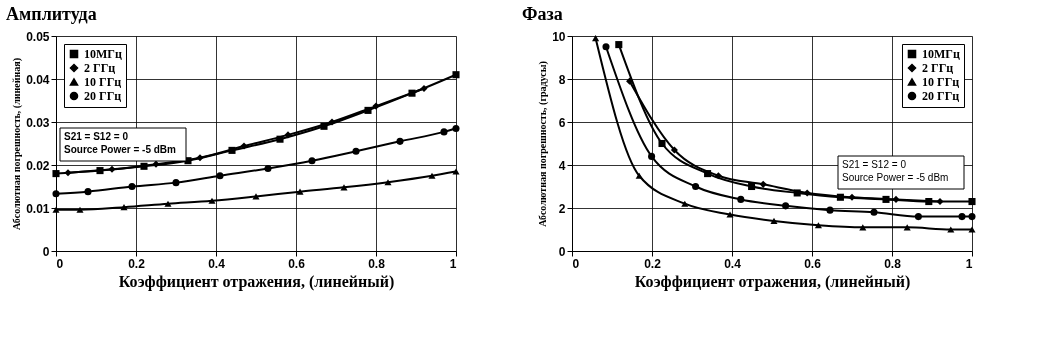 Image resolution: width=1045 pixels, height=343 pixels. I want to click on y-tick-label: 10, so click(559, 36).